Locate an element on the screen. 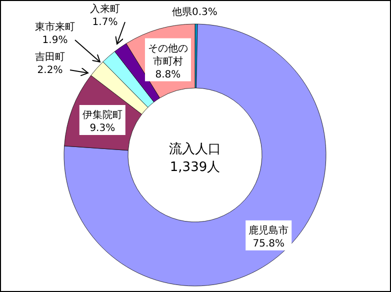 This screenshot has width=391, height=292. data-label: 2.2% is located at coordinates (50, 70).